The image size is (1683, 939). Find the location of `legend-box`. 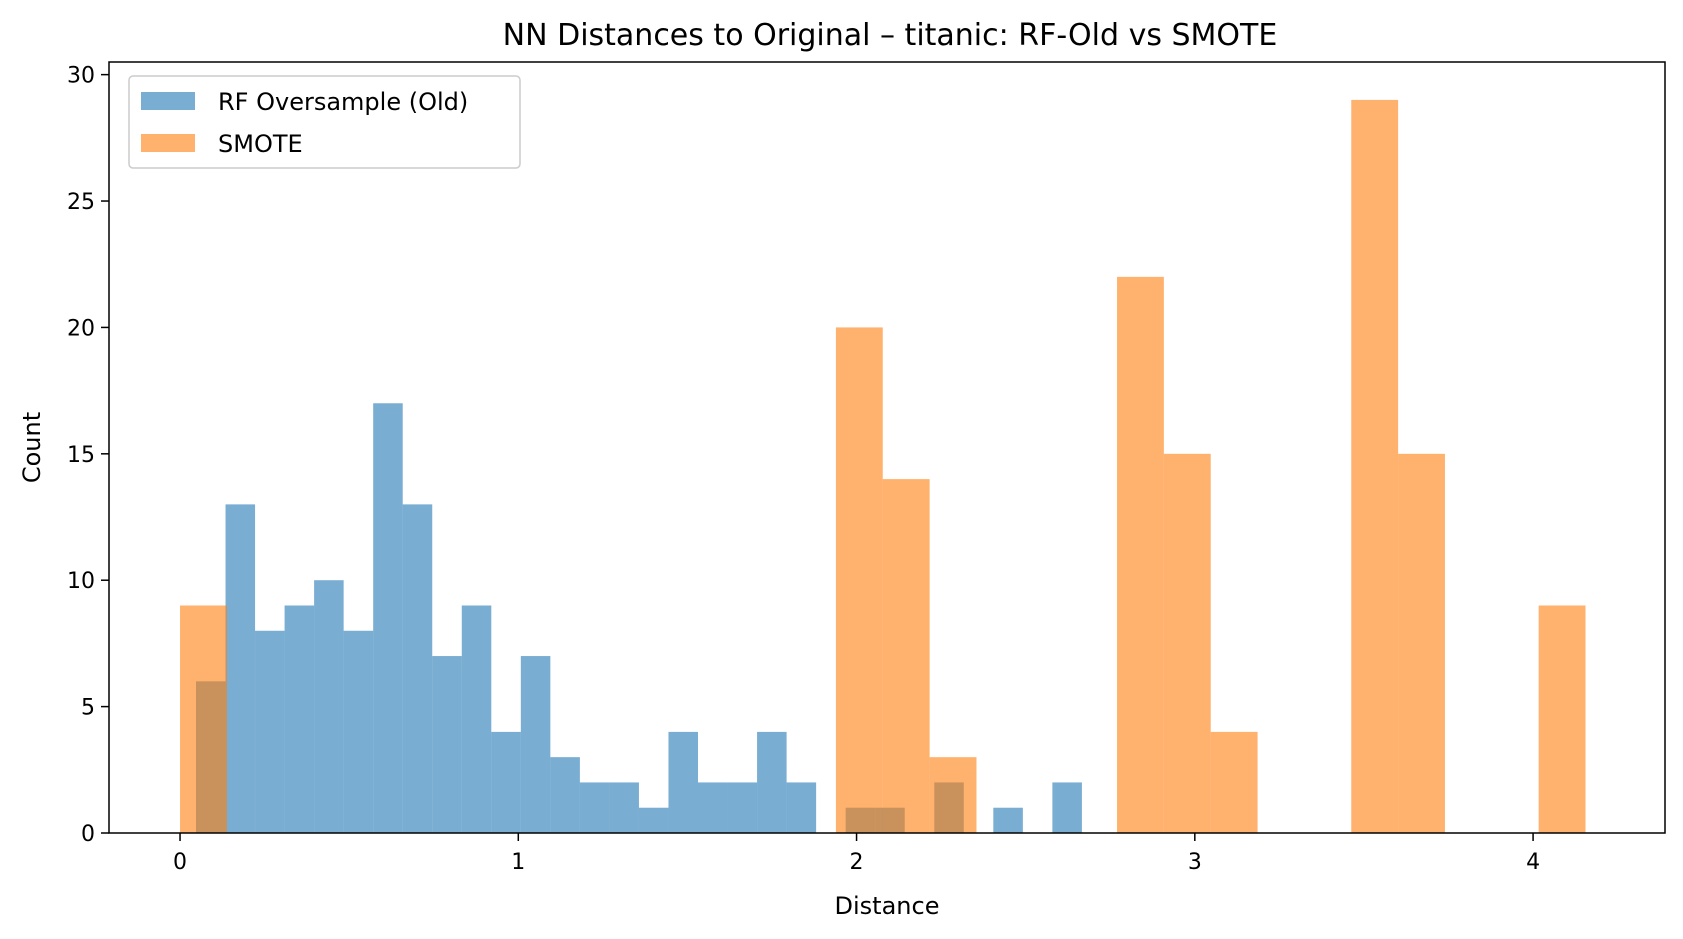

legend-box is located at coordinates (324, 122).